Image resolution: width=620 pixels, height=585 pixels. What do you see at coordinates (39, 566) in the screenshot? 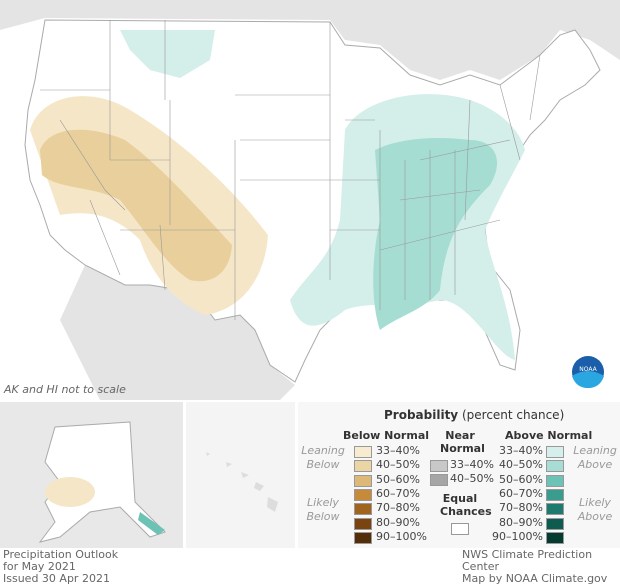
I see `outlook-period: for May 2021` at bounding box center [39, 566].